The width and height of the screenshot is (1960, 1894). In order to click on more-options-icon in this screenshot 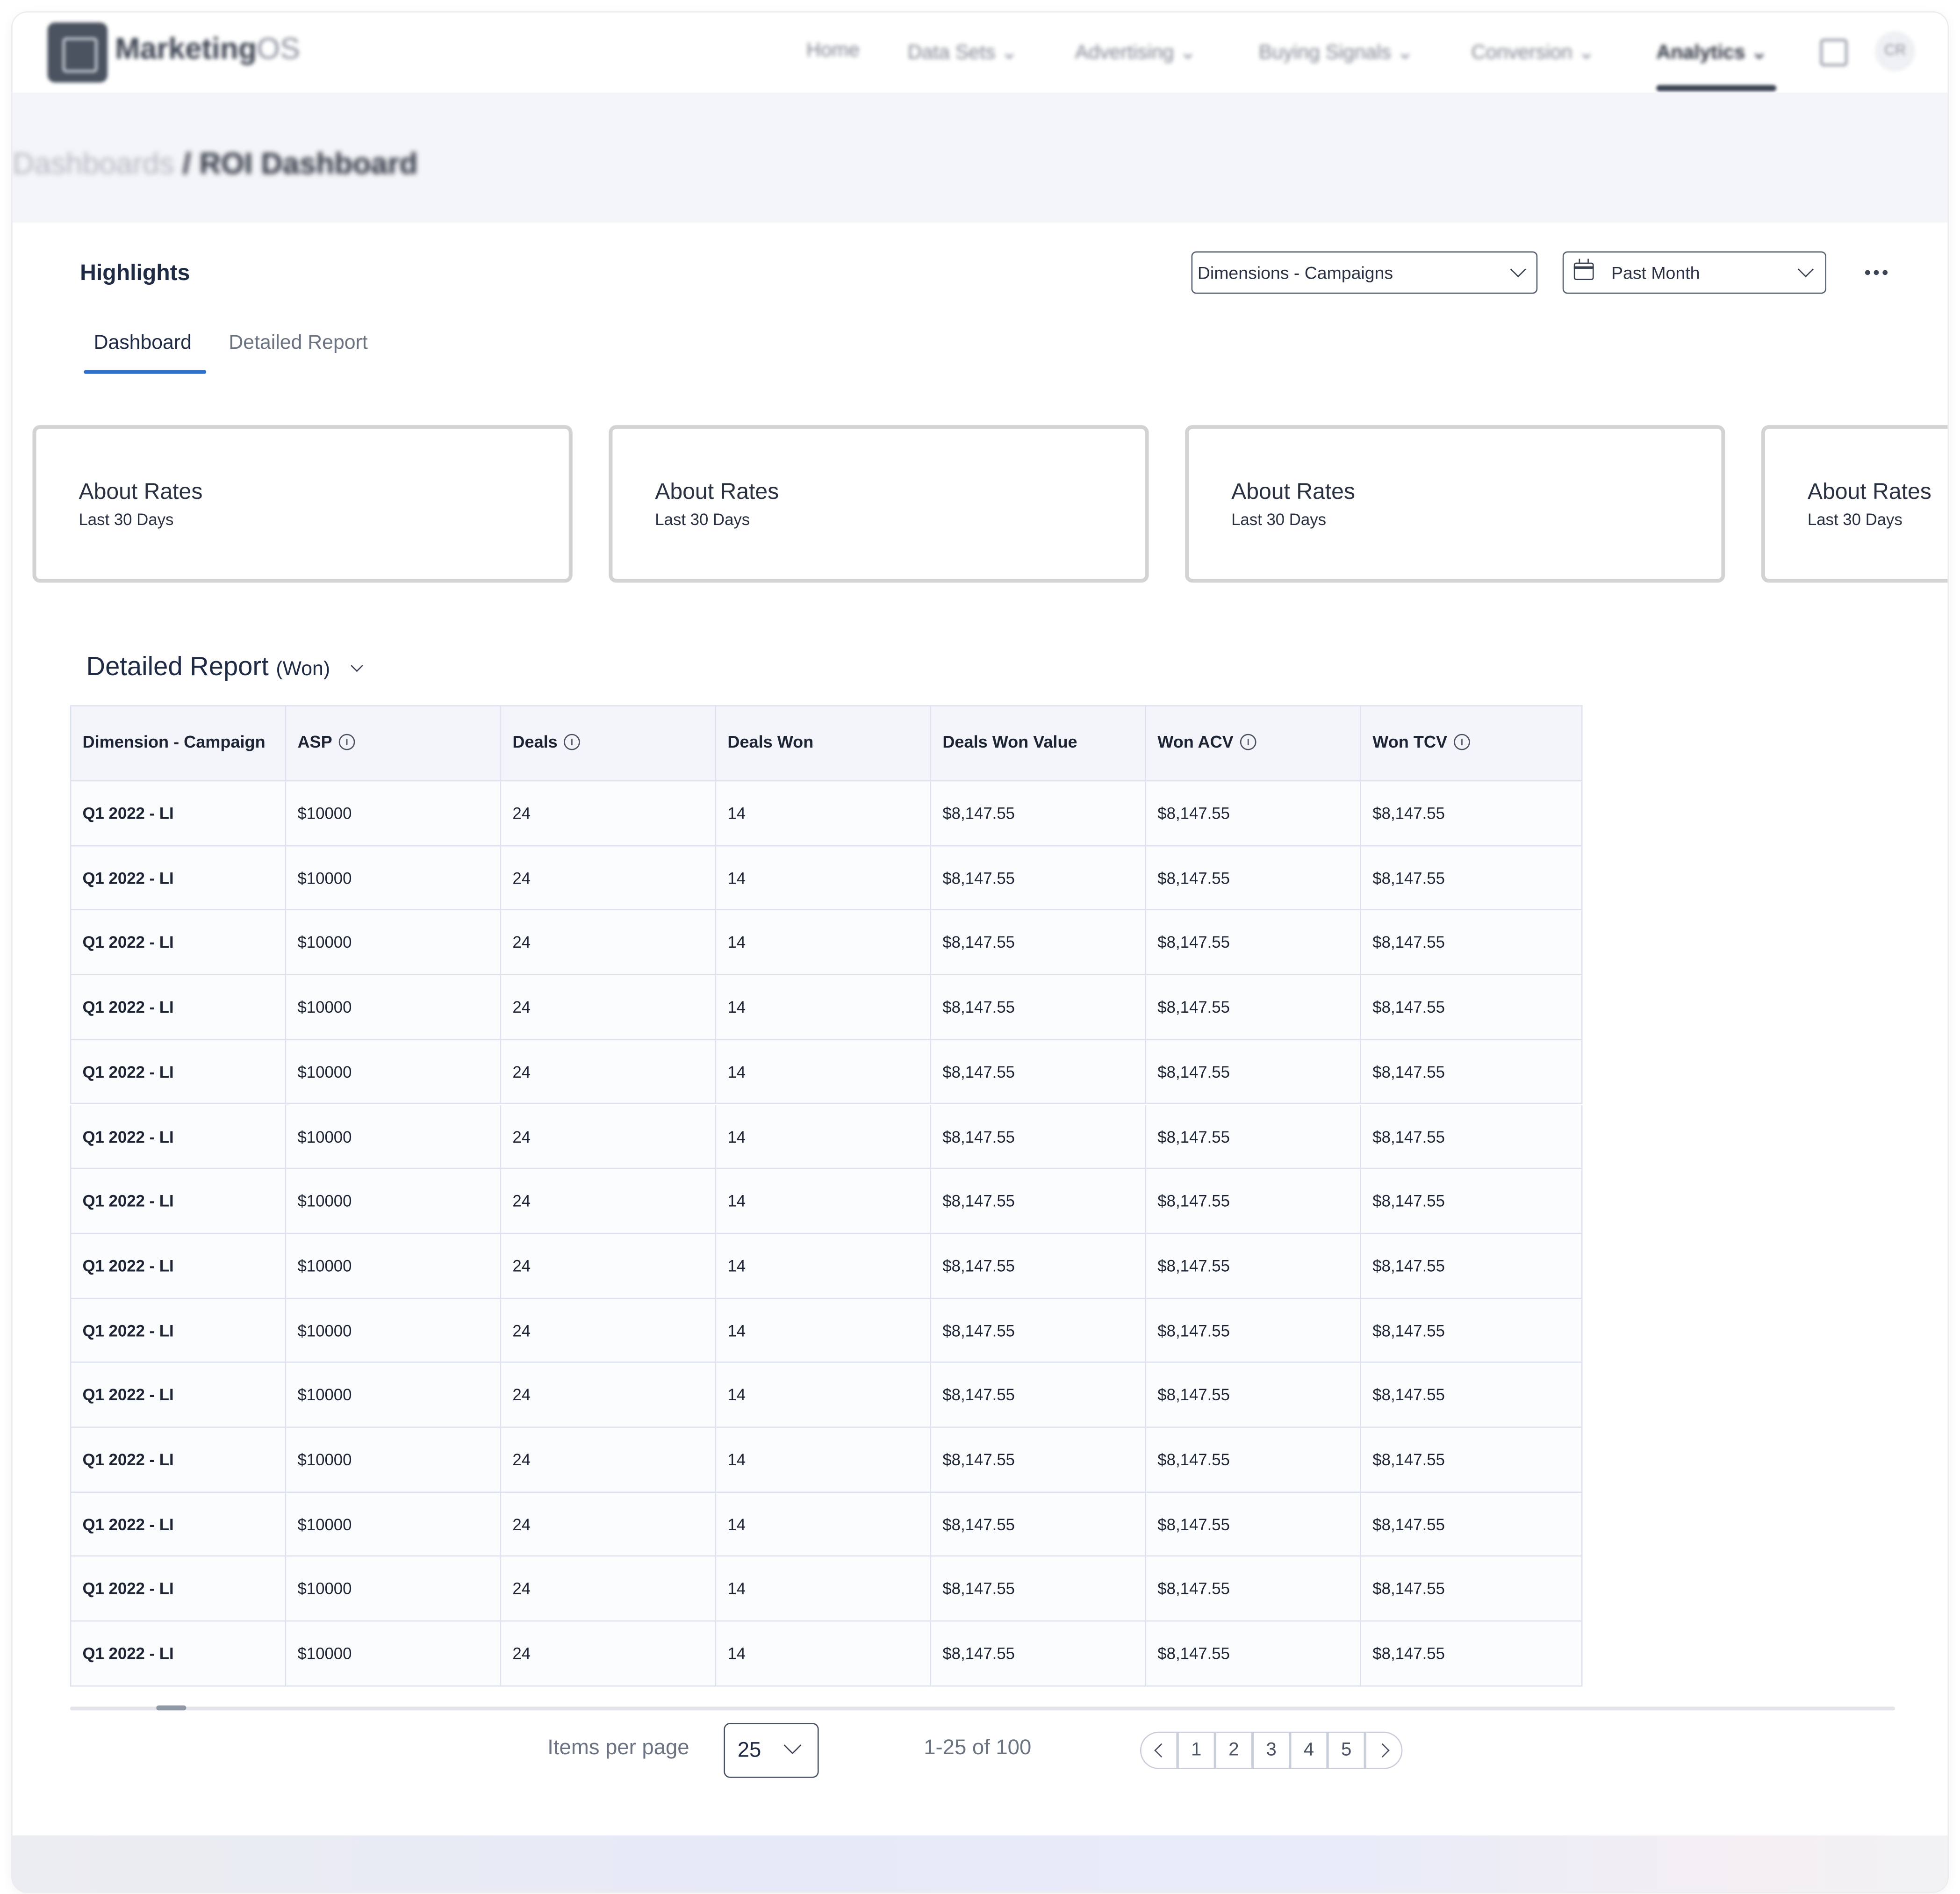, I will do `click(1878, 272)`.